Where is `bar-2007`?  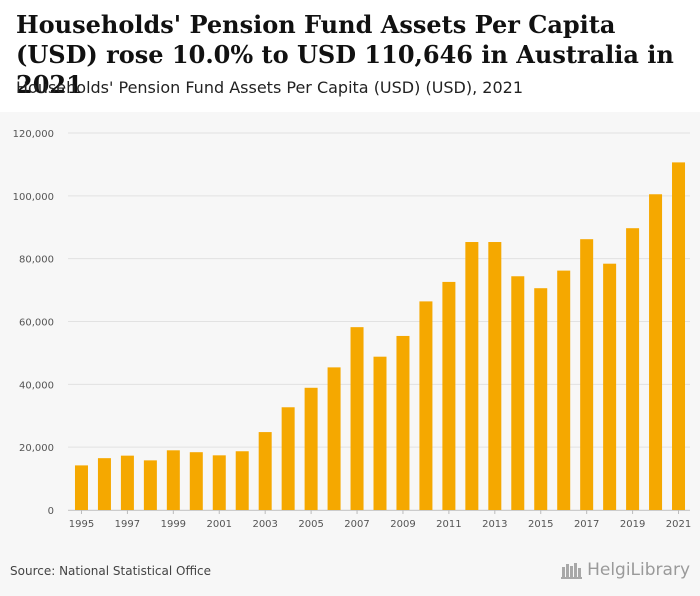 bar-2007 is located at coordinates (357, 418).